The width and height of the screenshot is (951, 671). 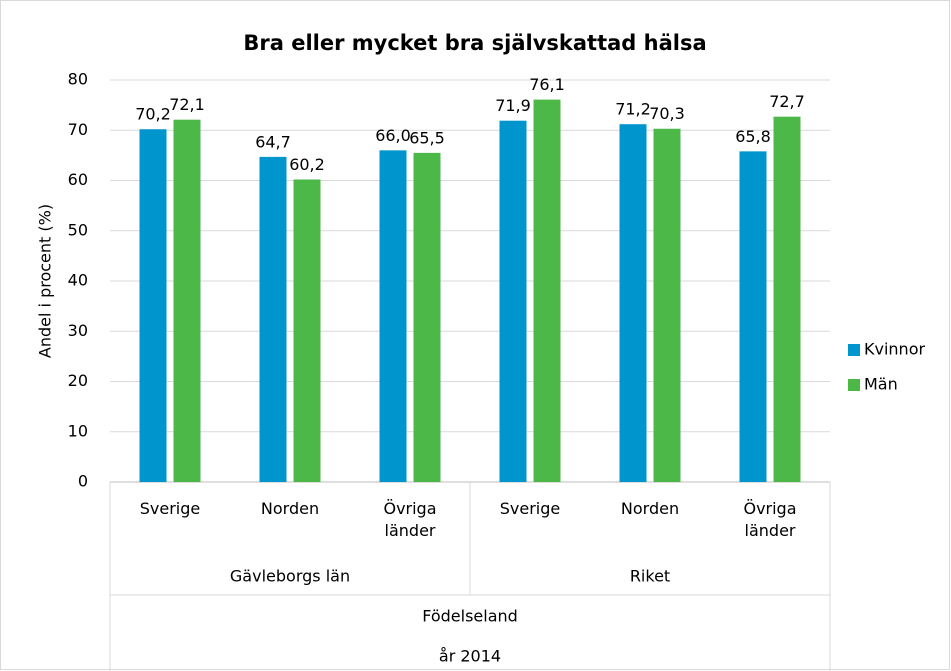 What do you see at coordinates (881, 384) in the screenshot?
I see `legend-label: Män` at bounding box center [881, 384].